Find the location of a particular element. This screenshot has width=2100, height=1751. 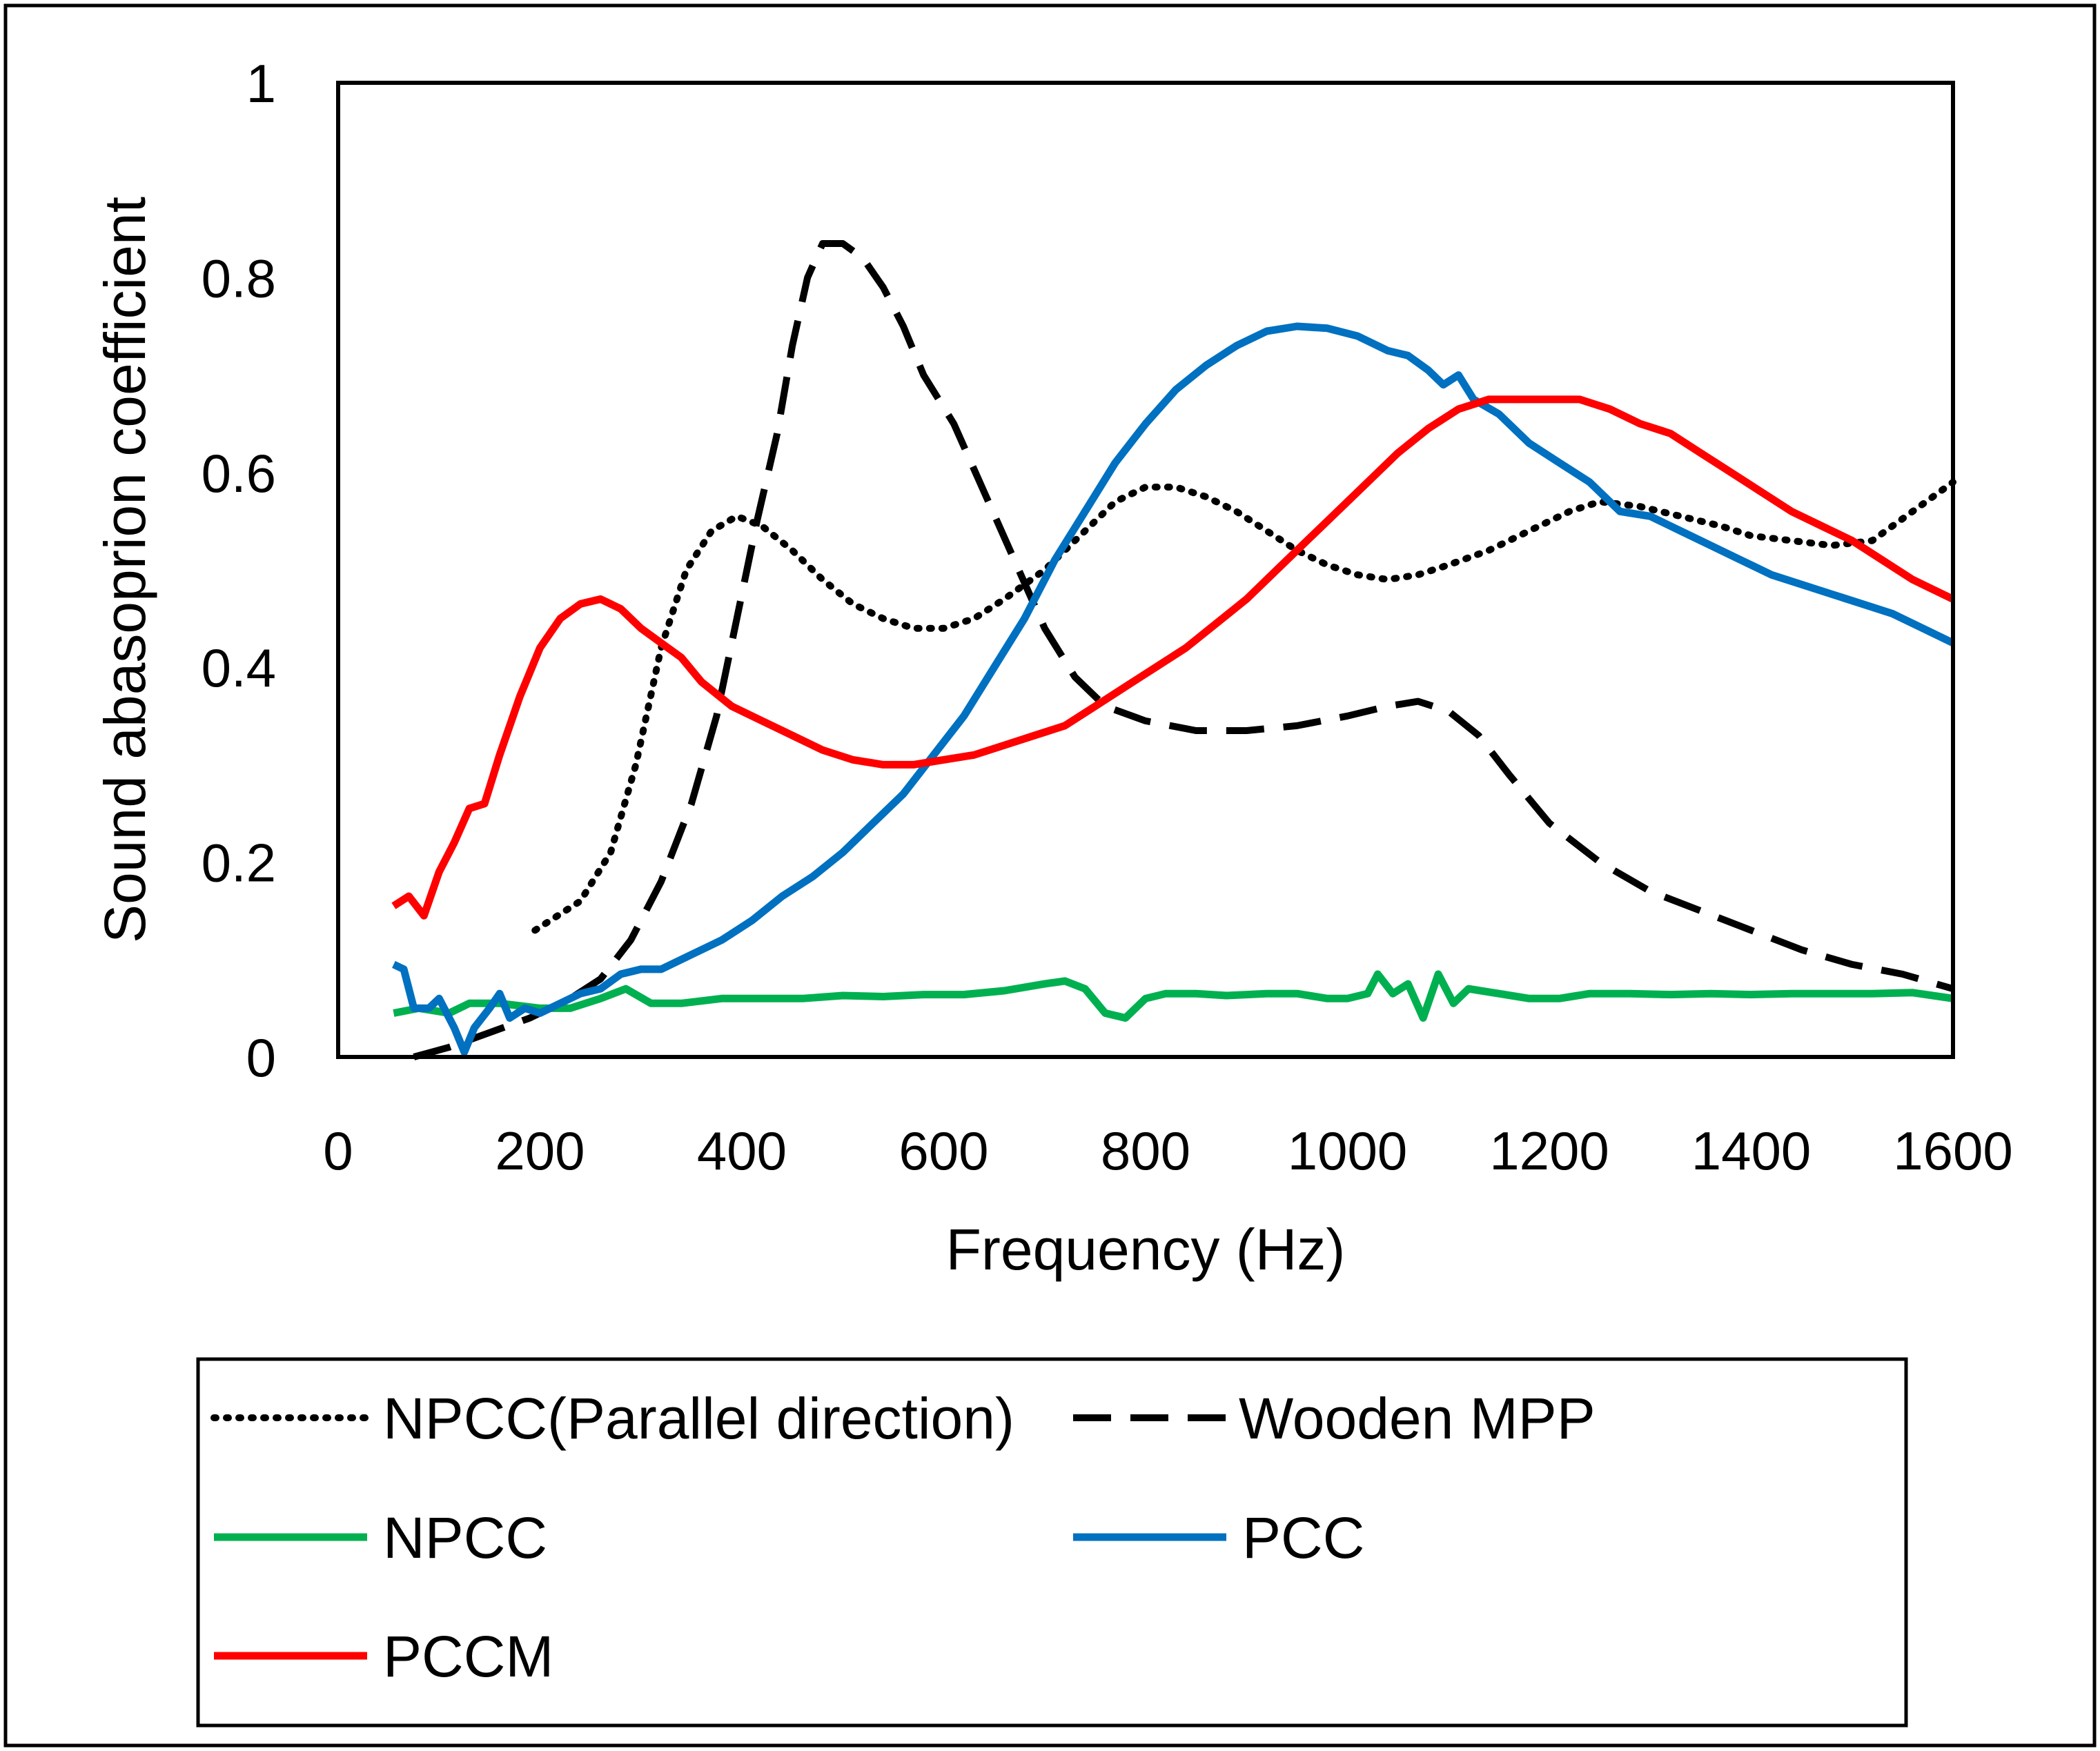

legend-label: Wooden MPP is located at coordinates (1417, 1418).